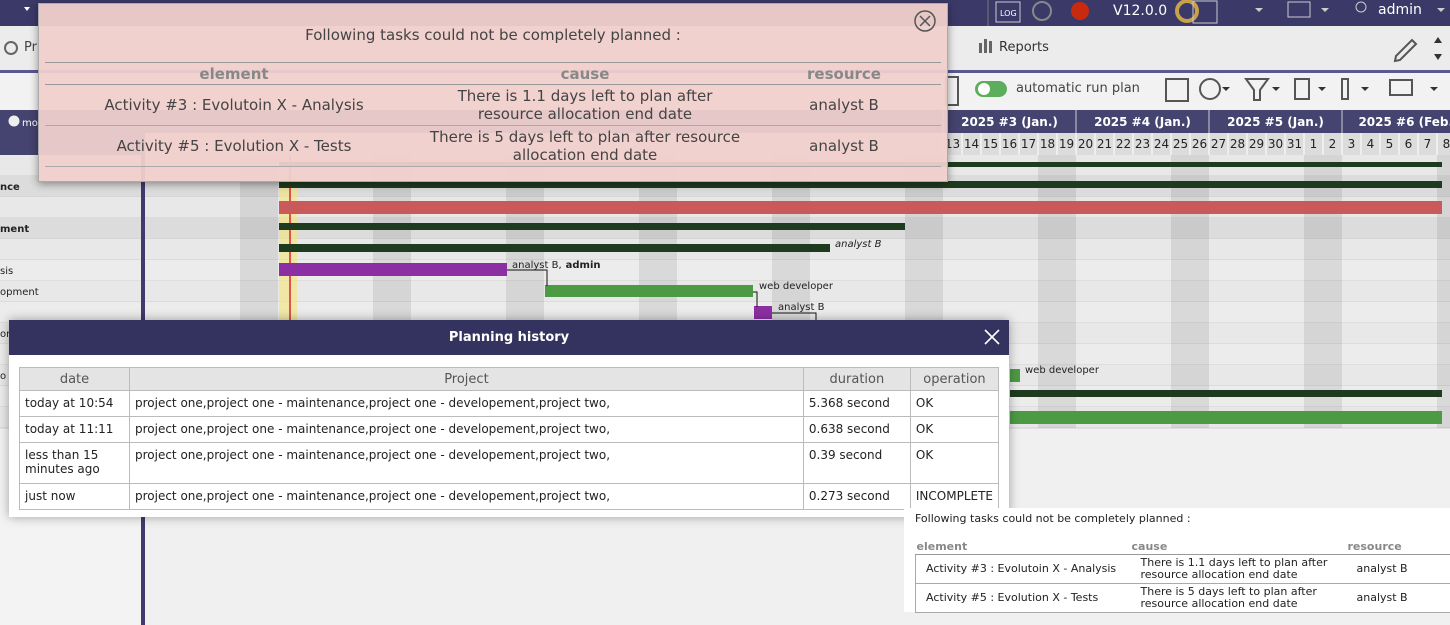 This screenshot has height=625, width=1450. I want to click on cell: 5.368 second, so click(856, 403).